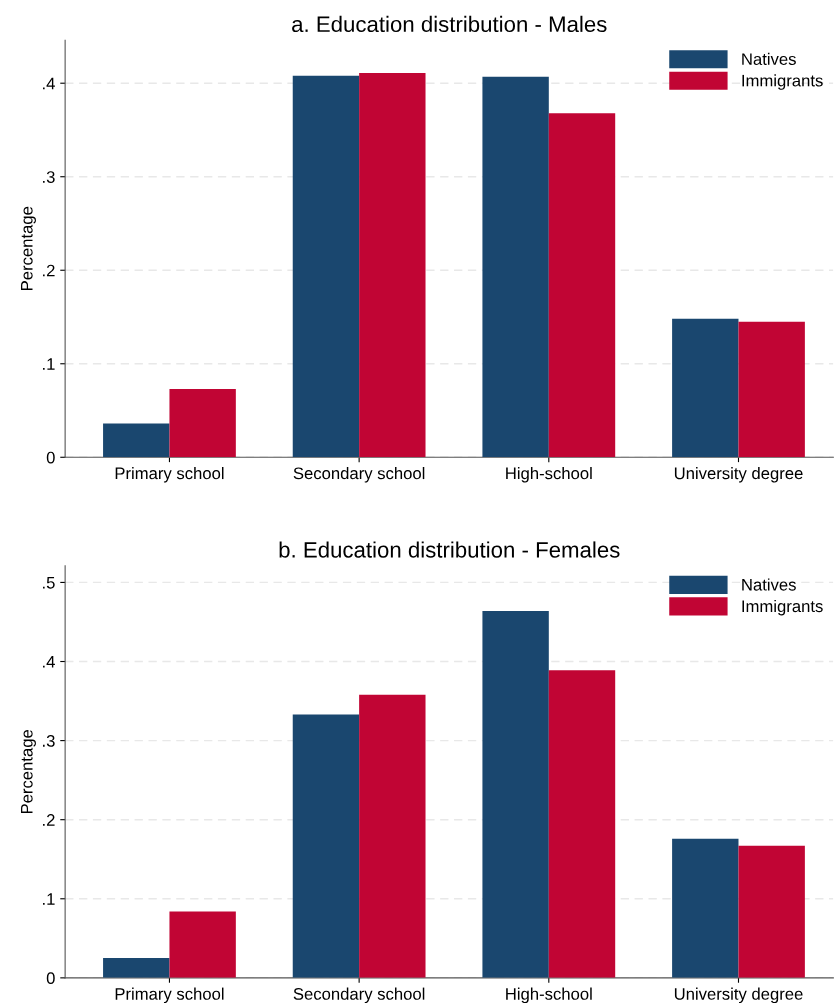  I want to click on y-tick-label: .5, so click(49, 583).